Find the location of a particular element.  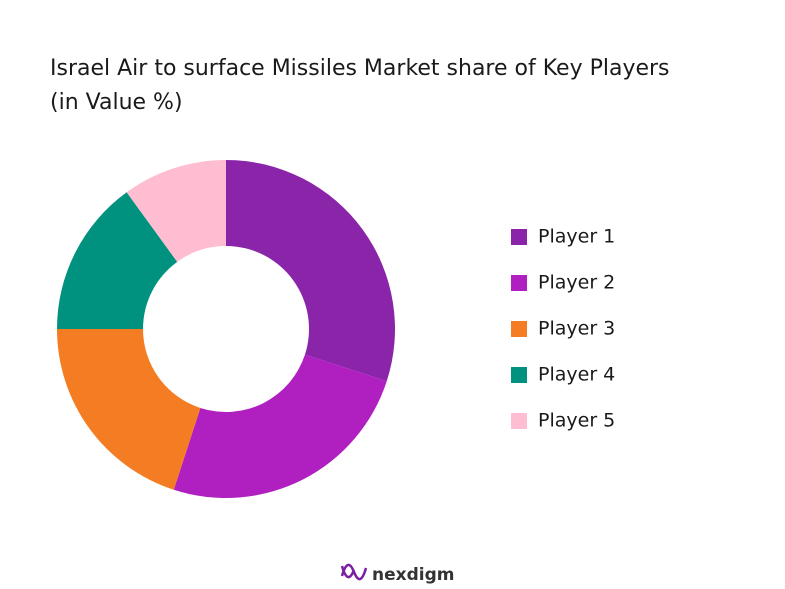

legend-label: Player 3 is located at coordinates (576, 329).